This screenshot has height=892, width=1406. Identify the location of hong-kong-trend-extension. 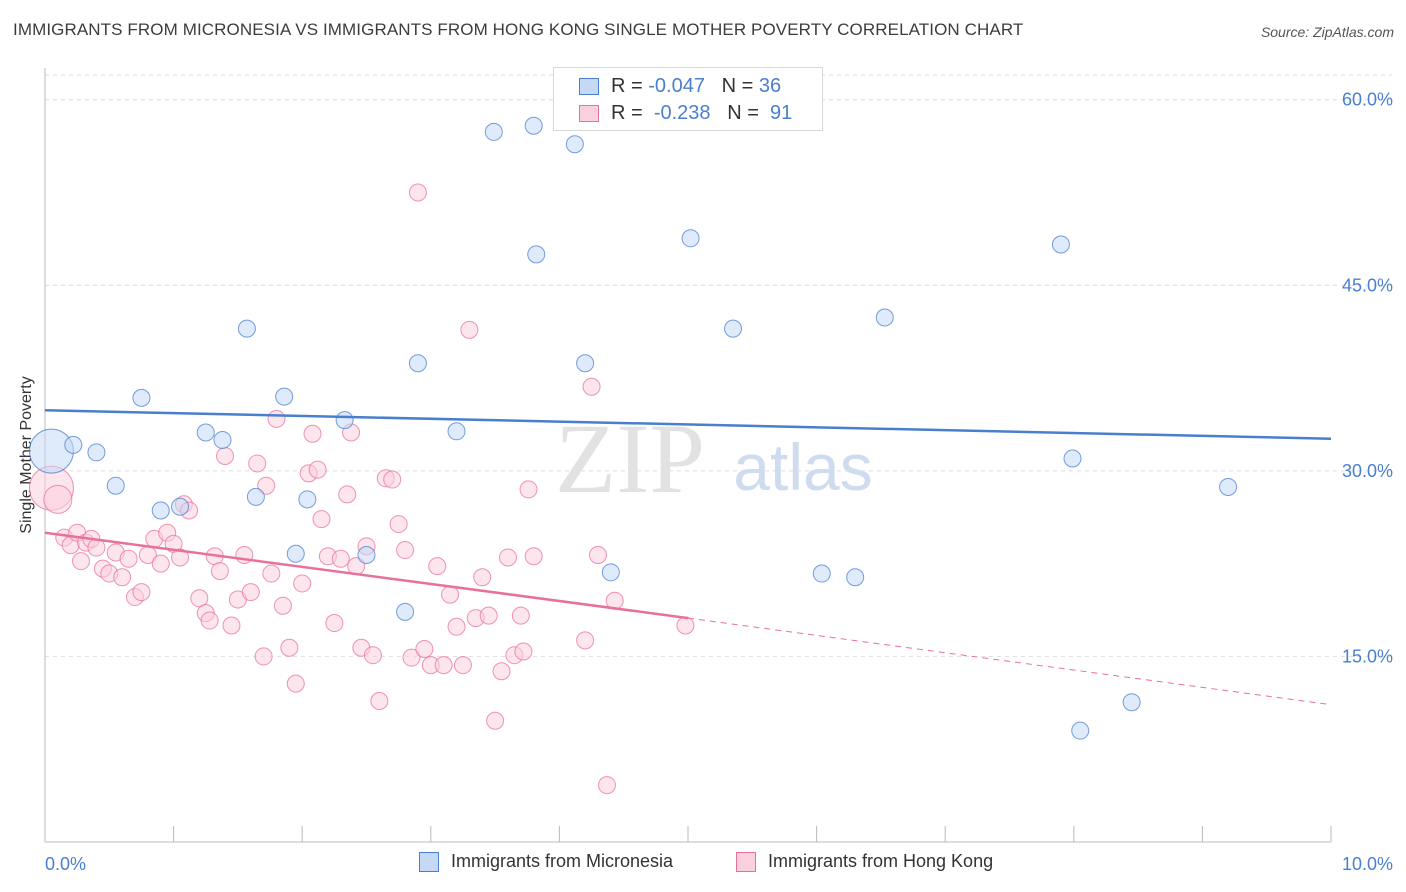
(1009, 661).